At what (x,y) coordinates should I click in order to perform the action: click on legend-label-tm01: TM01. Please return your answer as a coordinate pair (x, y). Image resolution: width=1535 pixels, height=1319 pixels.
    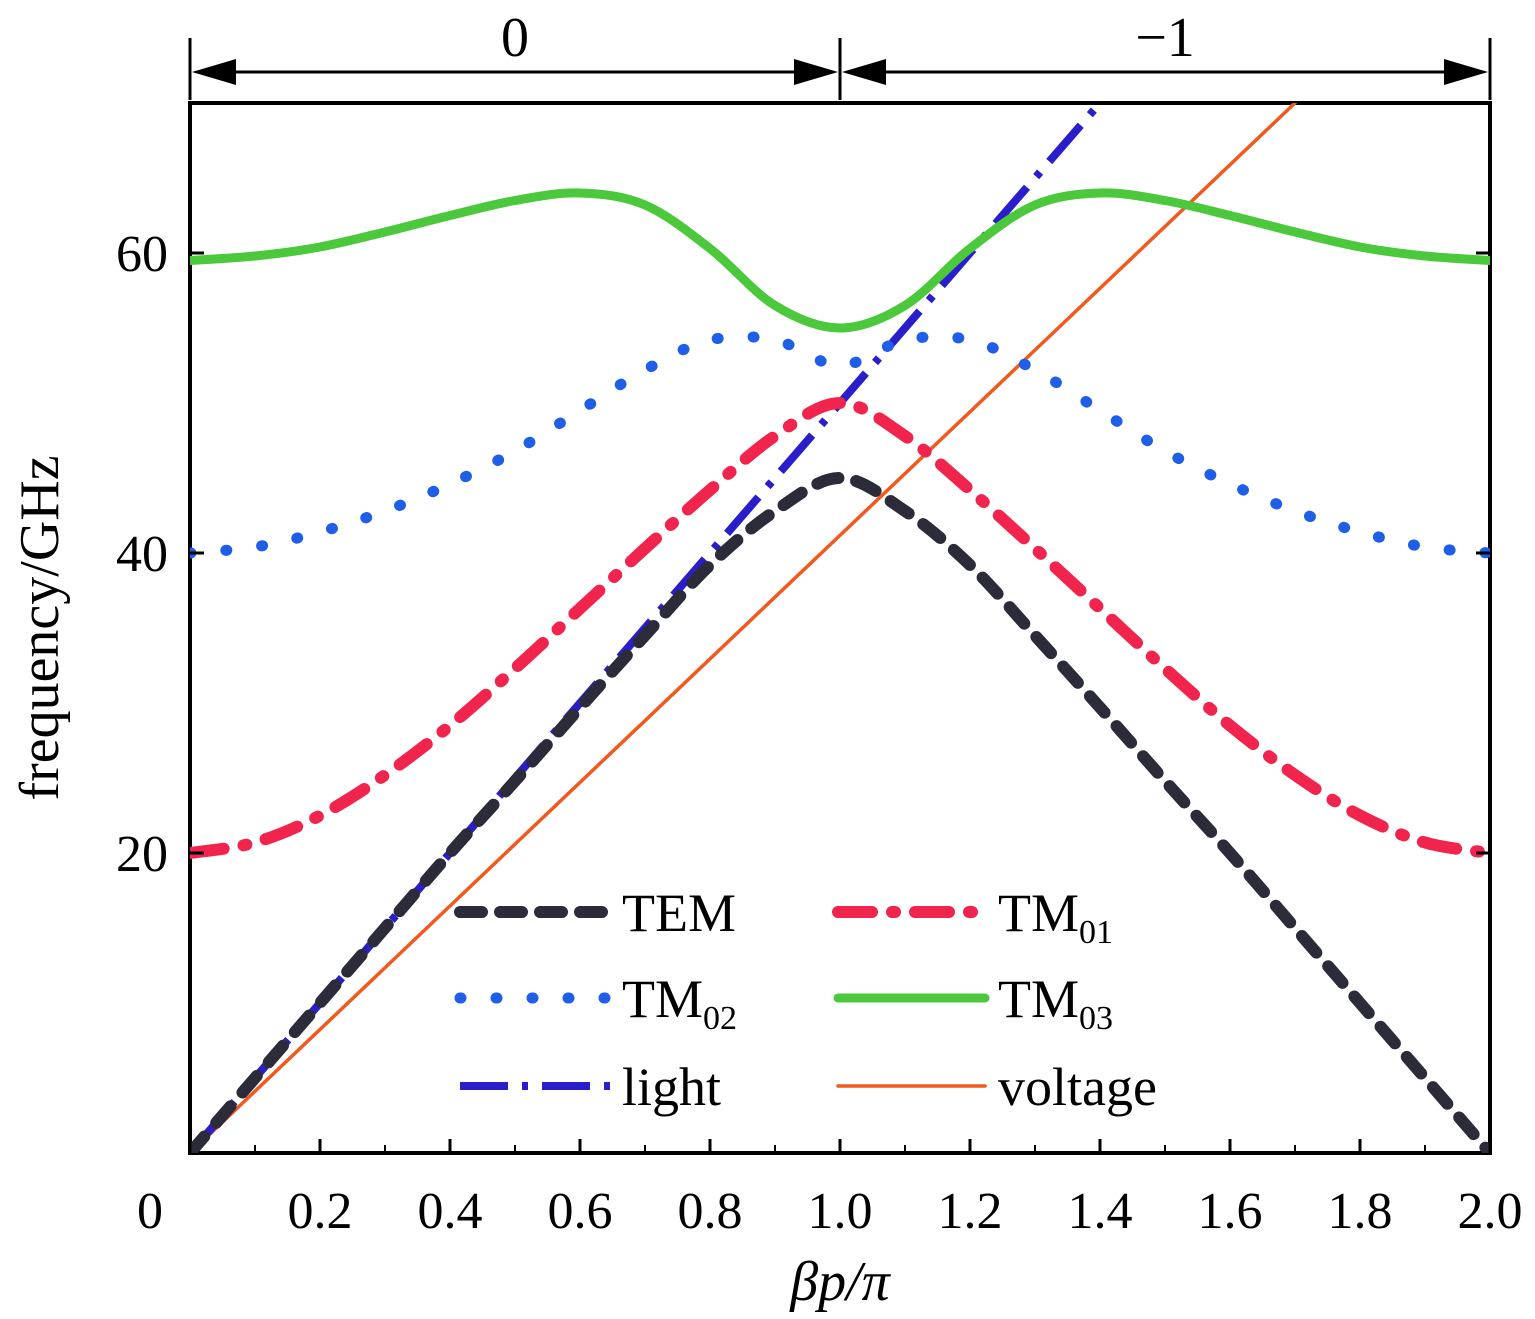
    Looking at the image, I should click on (1055, 917).